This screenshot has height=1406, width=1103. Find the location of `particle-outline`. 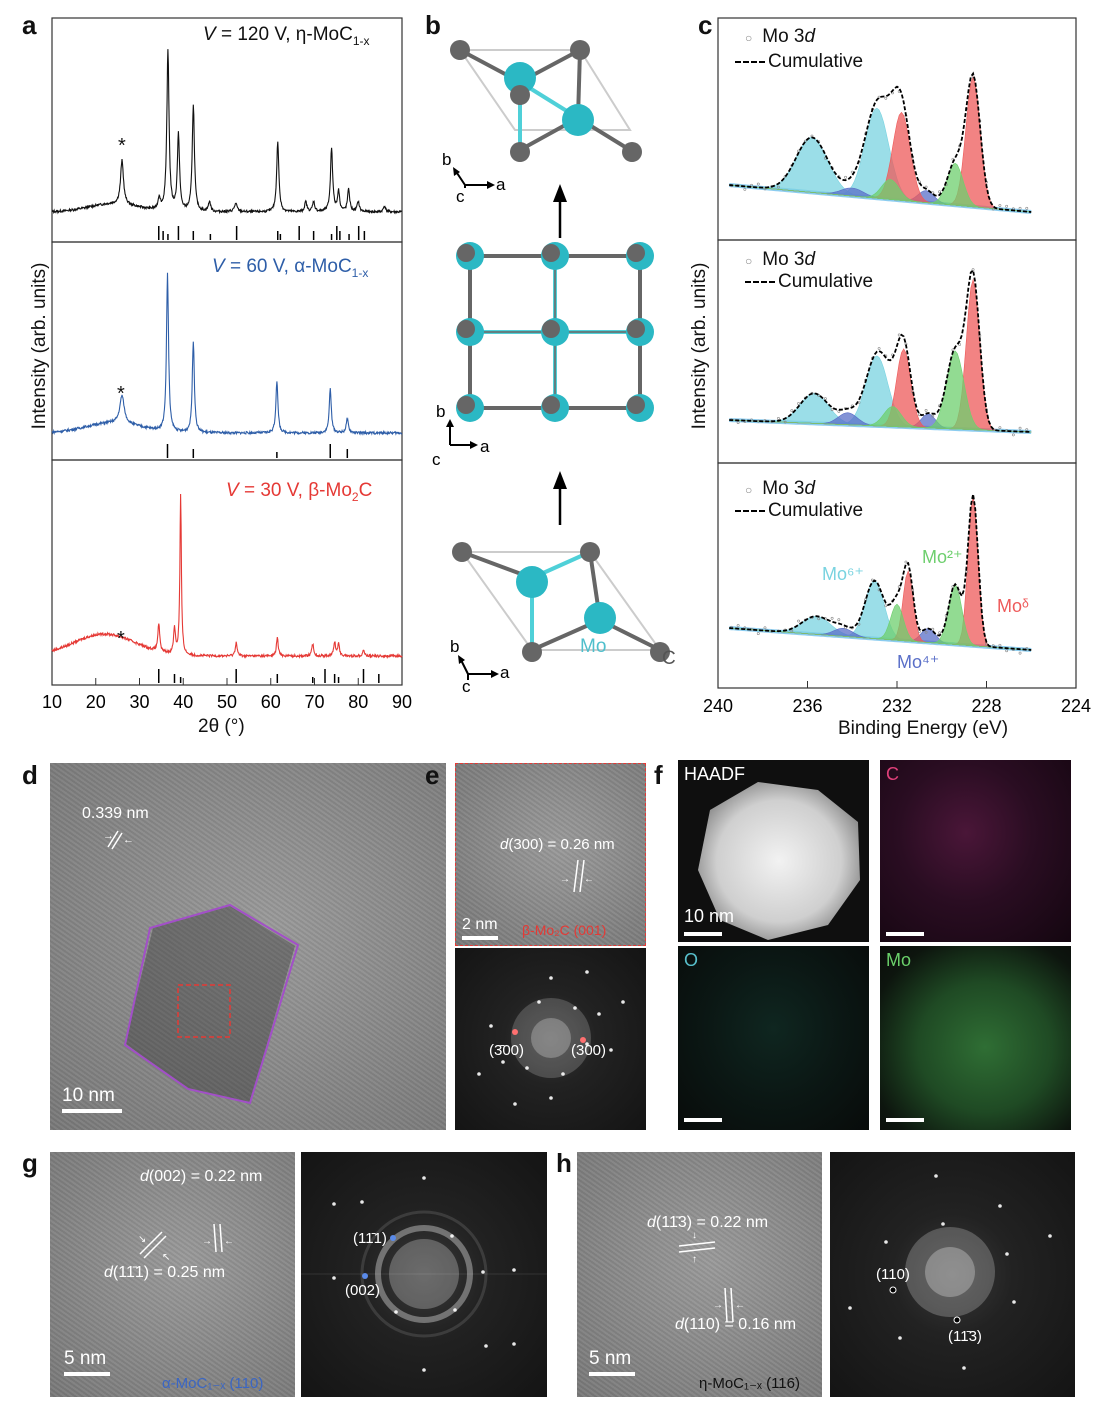

particle-outline is located at coordinates (211, 1004).